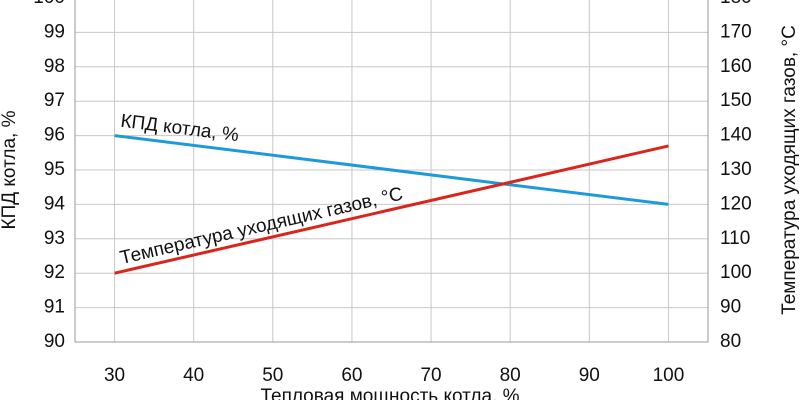 This screenshot has width=800, height=400. What do you see at coordinates (789, 170) in the screenshot?
I see `y2-axis-label: Температура уходящих газов, °C` at bounding box center [789, 170].